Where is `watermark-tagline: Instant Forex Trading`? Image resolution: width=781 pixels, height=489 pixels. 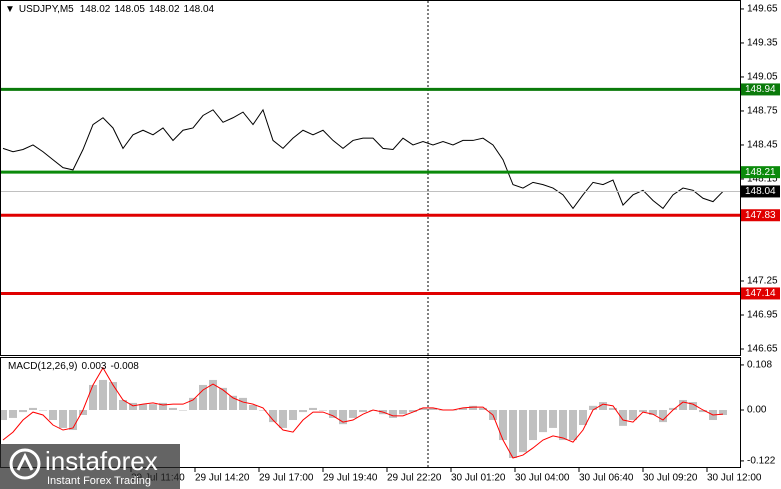 watermark-tagline: Instant Forex Trading is located at coordinates (99, 481).